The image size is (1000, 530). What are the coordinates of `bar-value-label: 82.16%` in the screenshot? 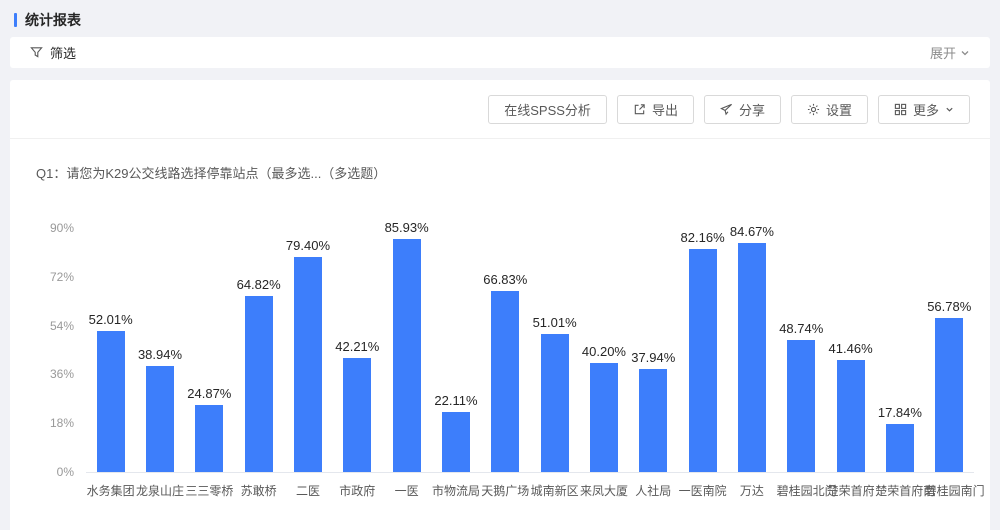 It's located at (702, 238).